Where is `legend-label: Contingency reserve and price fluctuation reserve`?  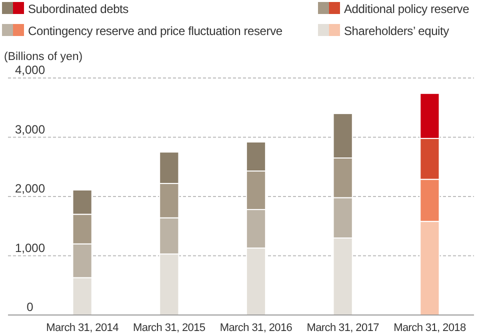 legend-label: Contingency reserve and price fluctuation reserve is located at coordinates (155, 31).